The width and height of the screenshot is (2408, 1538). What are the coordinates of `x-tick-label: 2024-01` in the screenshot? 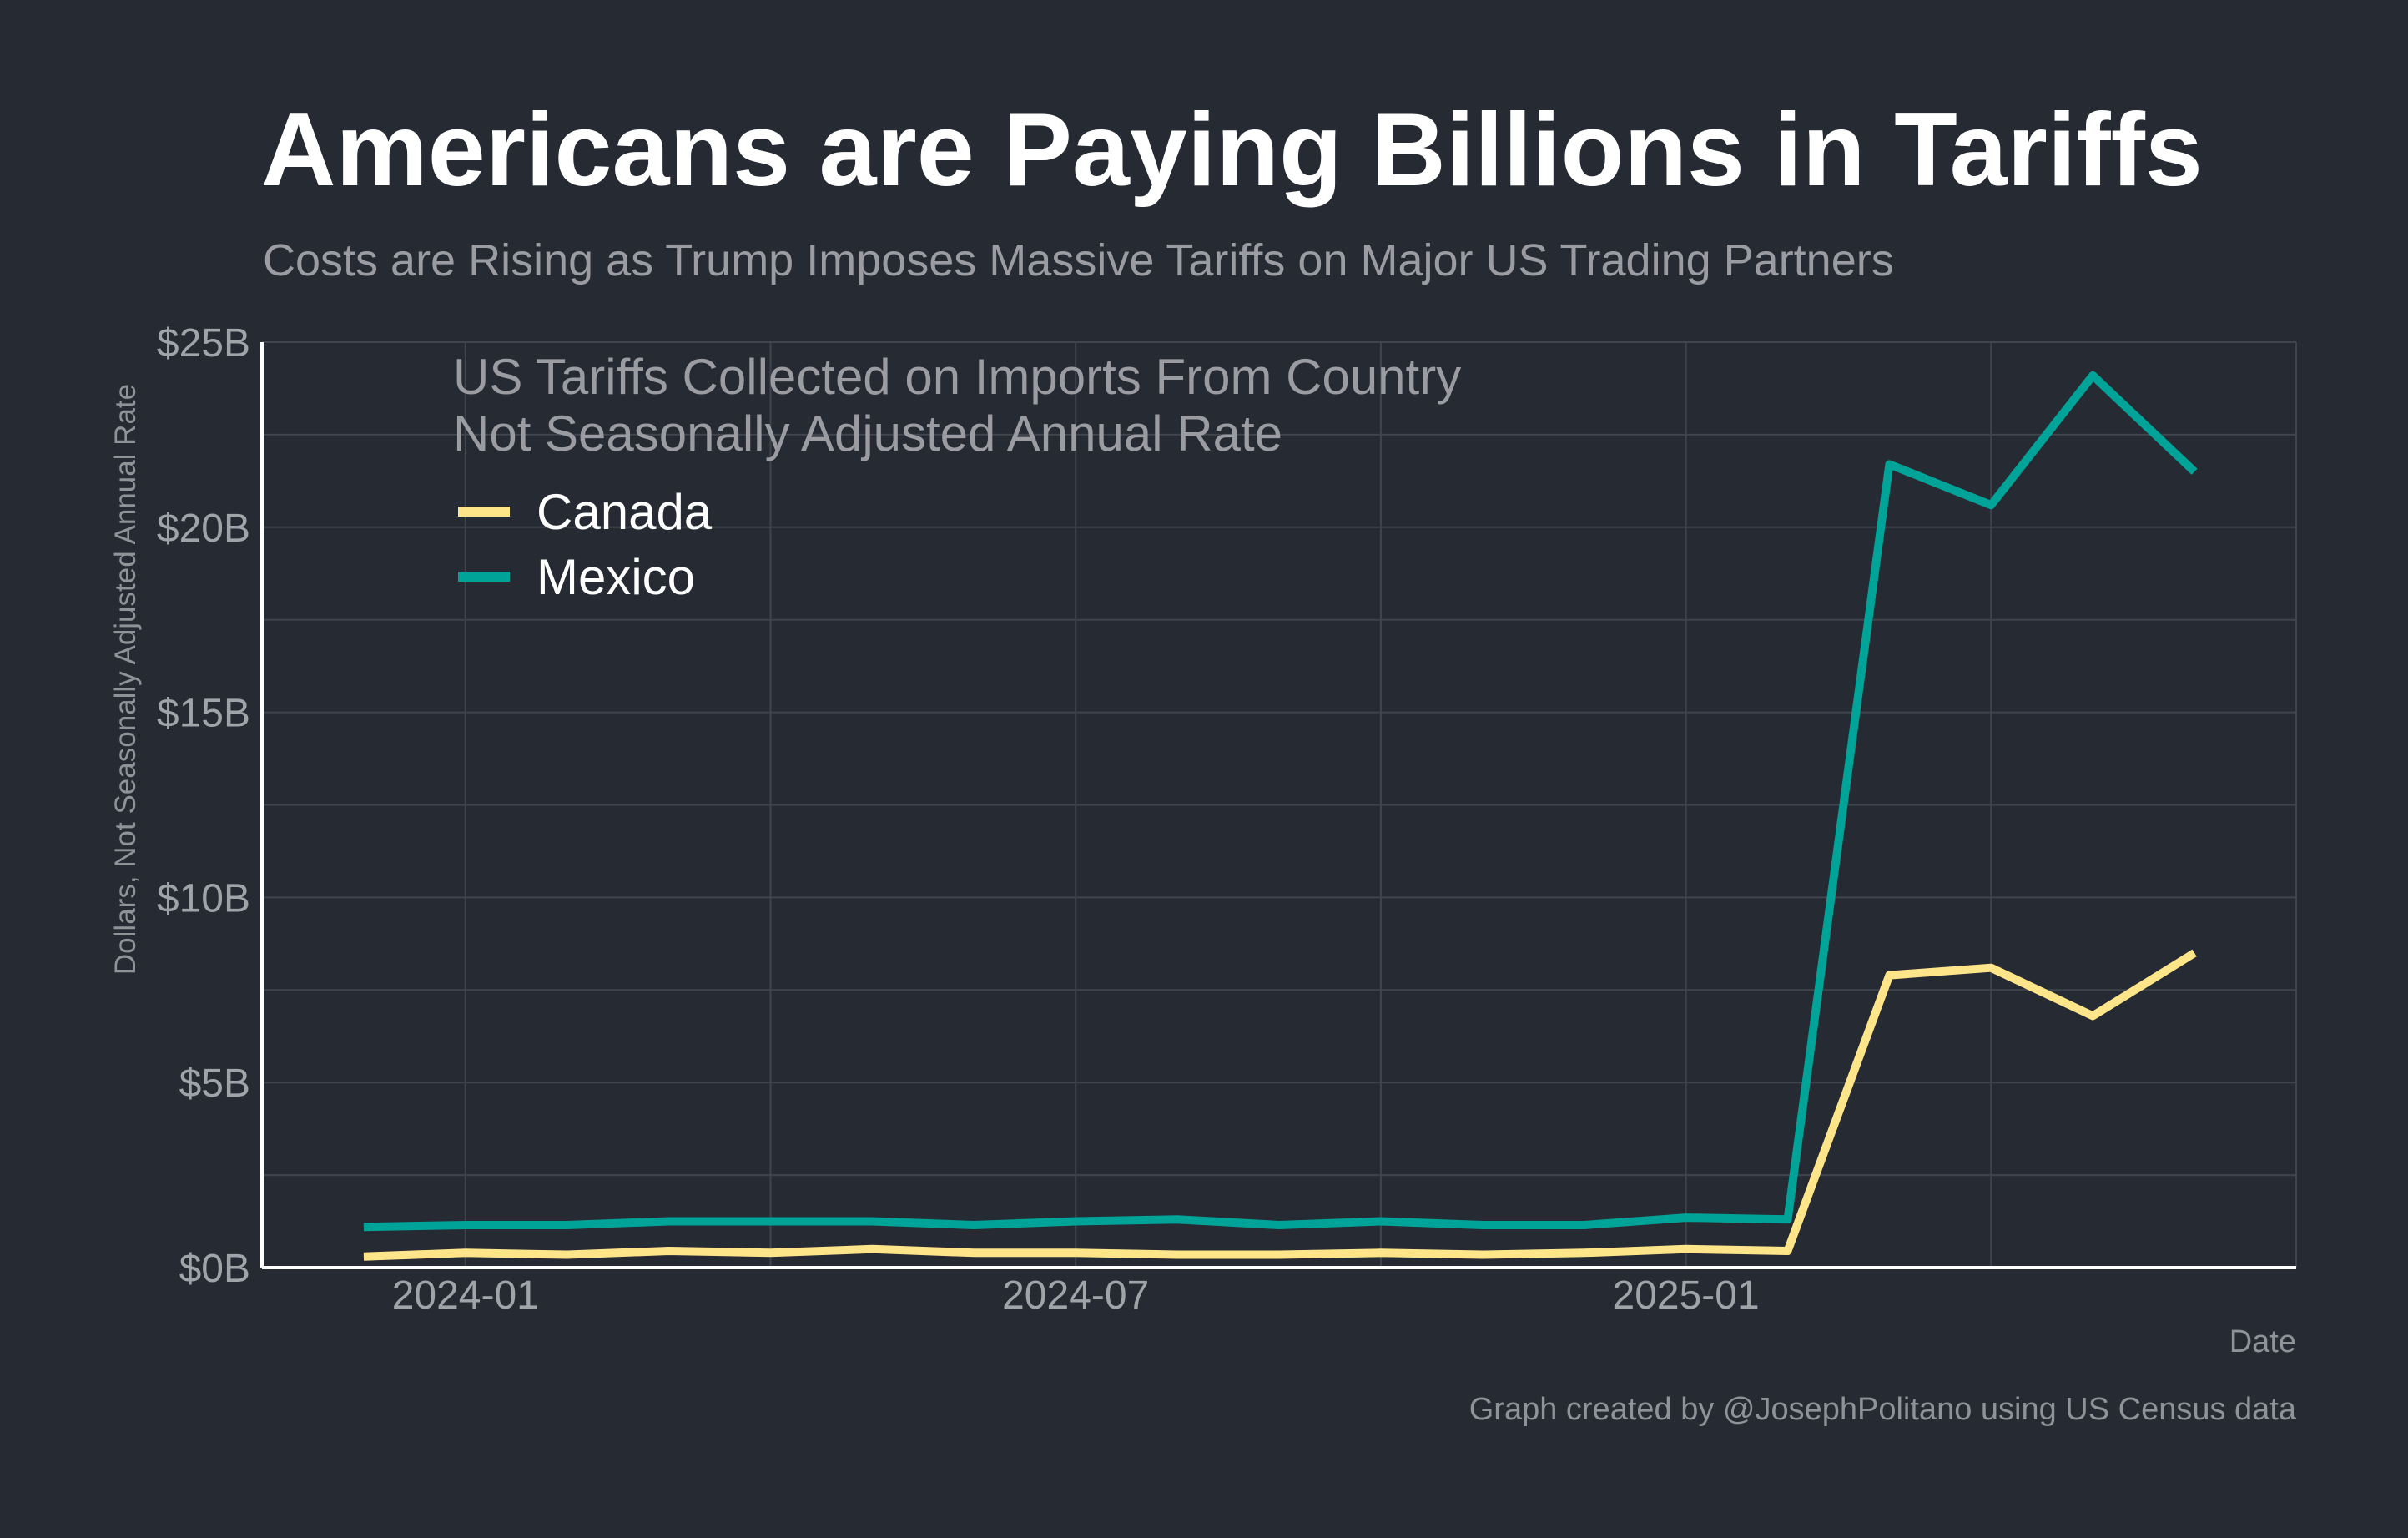 It's located at (465, 1295).